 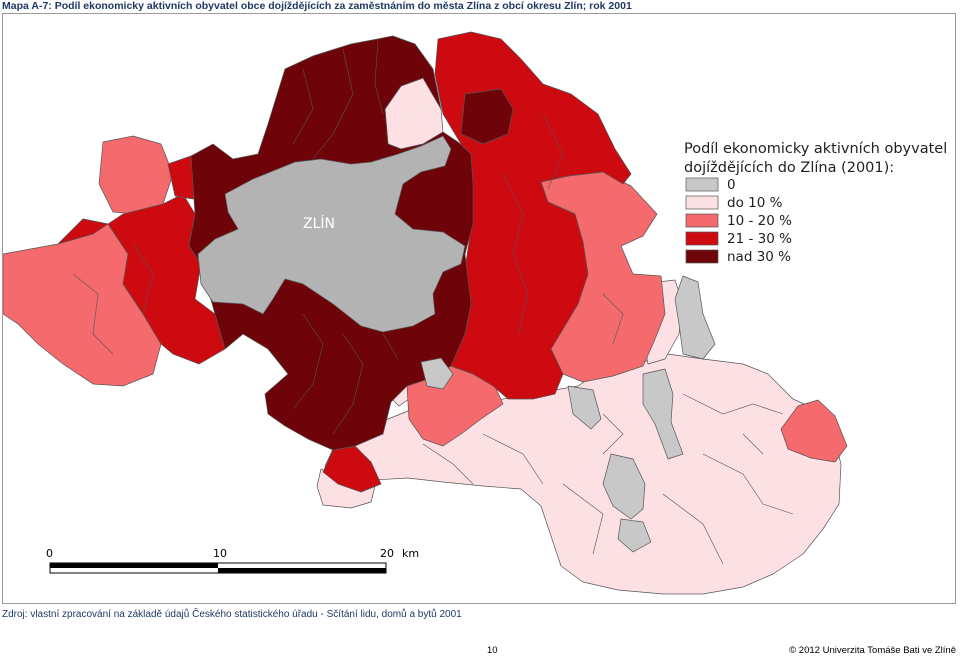 I want to click on page-number: 10, so click(x=492, y=650).